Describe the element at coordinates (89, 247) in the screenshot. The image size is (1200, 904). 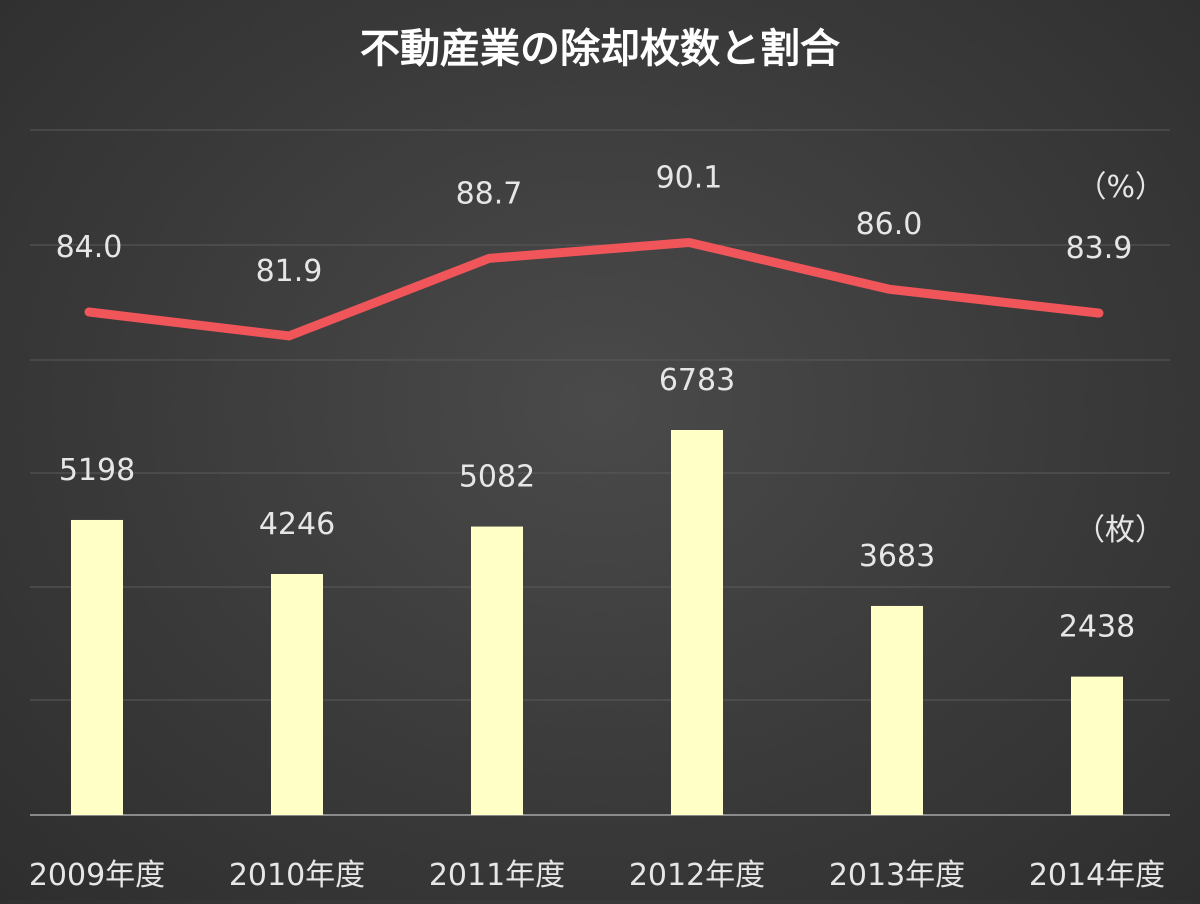
I see `line-value-label: 84.0` at that location.